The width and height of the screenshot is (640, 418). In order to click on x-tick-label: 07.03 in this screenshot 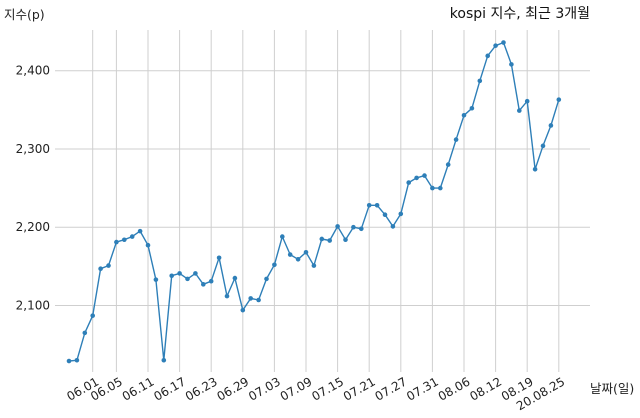, I will do `click(264, 388)`.